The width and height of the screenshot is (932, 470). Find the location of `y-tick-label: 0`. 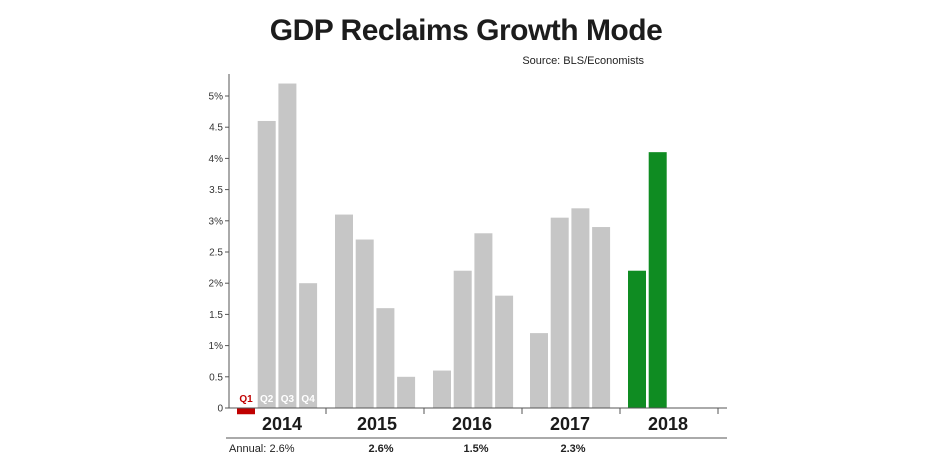

y-tick-label: 0 is located at coordinates (220, 409).